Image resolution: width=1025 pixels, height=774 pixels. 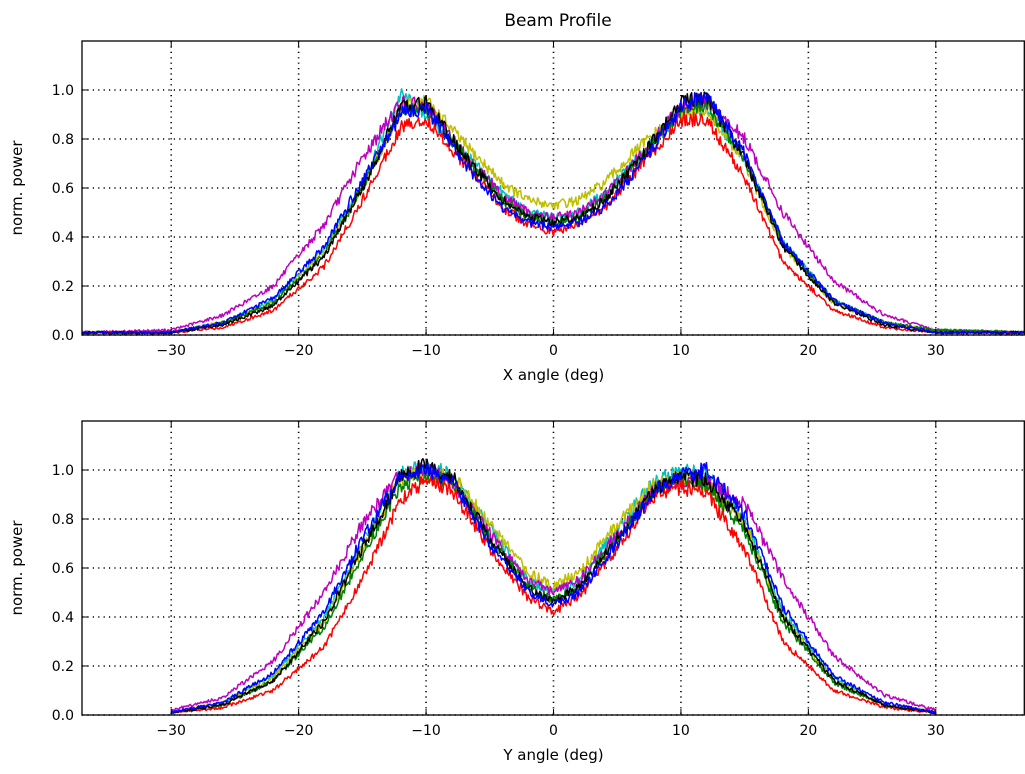 I want to click on x-panel-xtick-label: 0, so click(x=553, y=351).